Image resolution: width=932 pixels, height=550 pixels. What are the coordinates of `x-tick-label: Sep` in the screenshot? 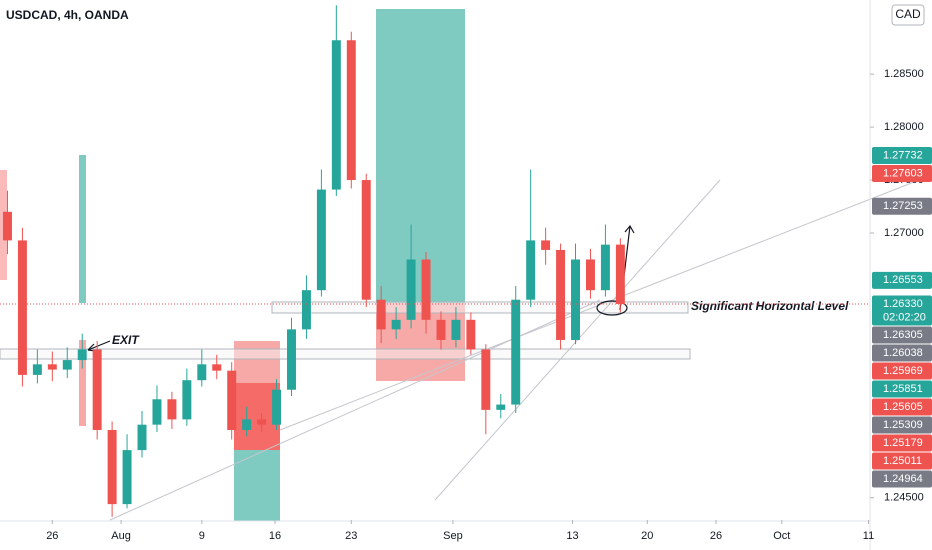 It's located at (453, 536).